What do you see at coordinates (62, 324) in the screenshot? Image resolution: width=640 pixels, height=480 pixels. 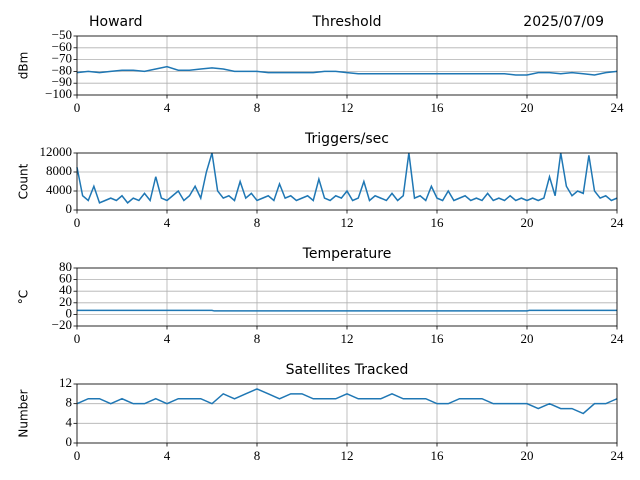 I see `y-tick-label: −20` at bounding box center [62, 324].